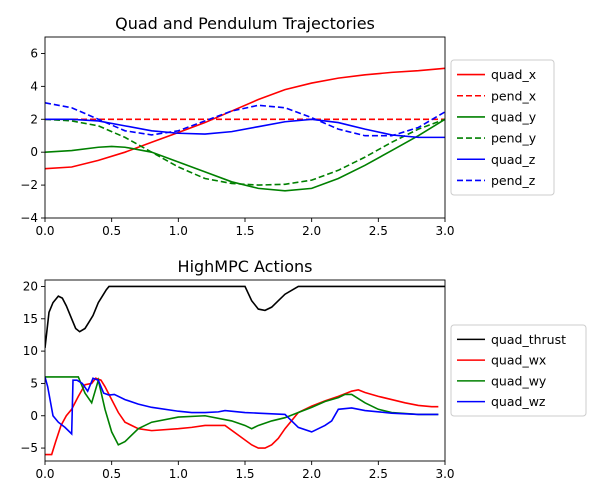 The height and width of the screenshot is (504, 600). What do you see at coordinates (34, 119) in the screenshot?
I see `y-tick-label: 2` at bounding box center [34, 119].